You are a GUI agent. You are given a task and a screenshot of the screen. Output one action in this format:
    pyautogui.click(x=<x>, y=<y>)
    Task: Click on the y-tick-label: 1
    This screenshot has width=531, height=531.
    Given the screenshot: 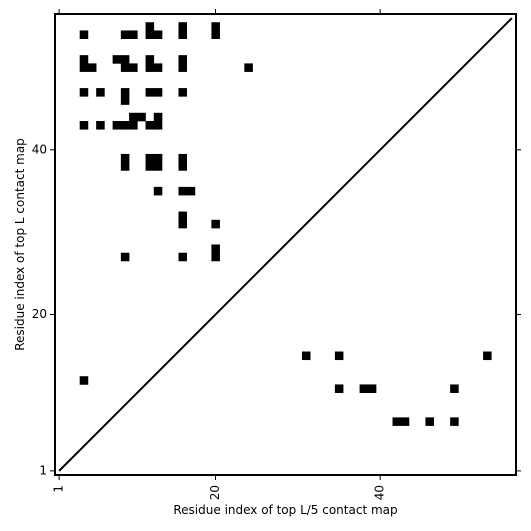 What is the action you would take?
    pyautogui.click(x=43, y=470)
    